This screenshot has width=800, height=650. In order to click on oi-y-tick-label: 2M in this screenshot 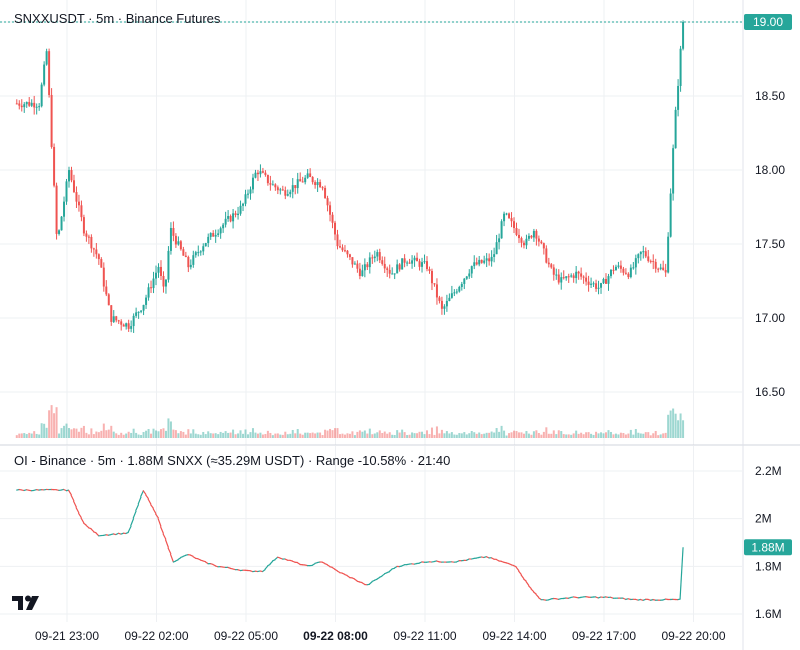, I will do `click(763, 519)`.